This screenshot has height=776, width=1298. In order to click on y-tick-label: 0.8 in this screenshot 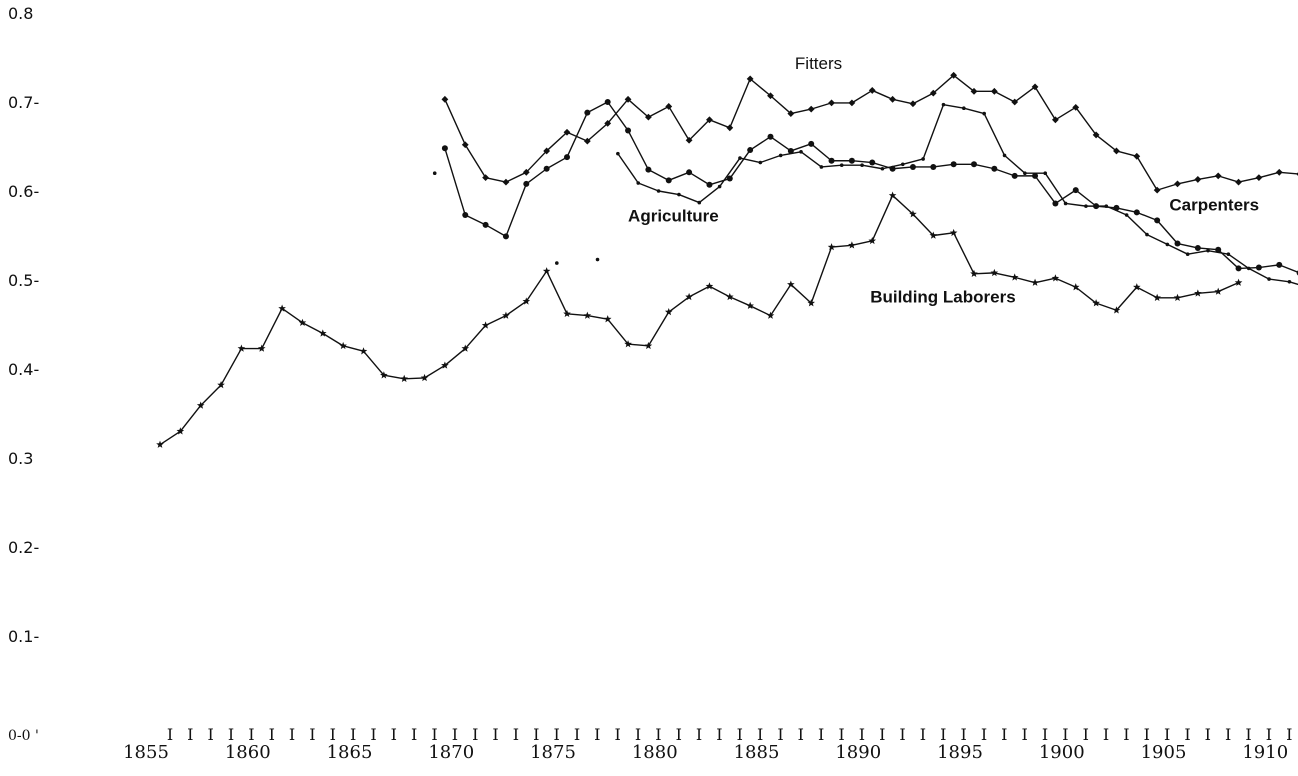, I will do `click(20, 13)`.